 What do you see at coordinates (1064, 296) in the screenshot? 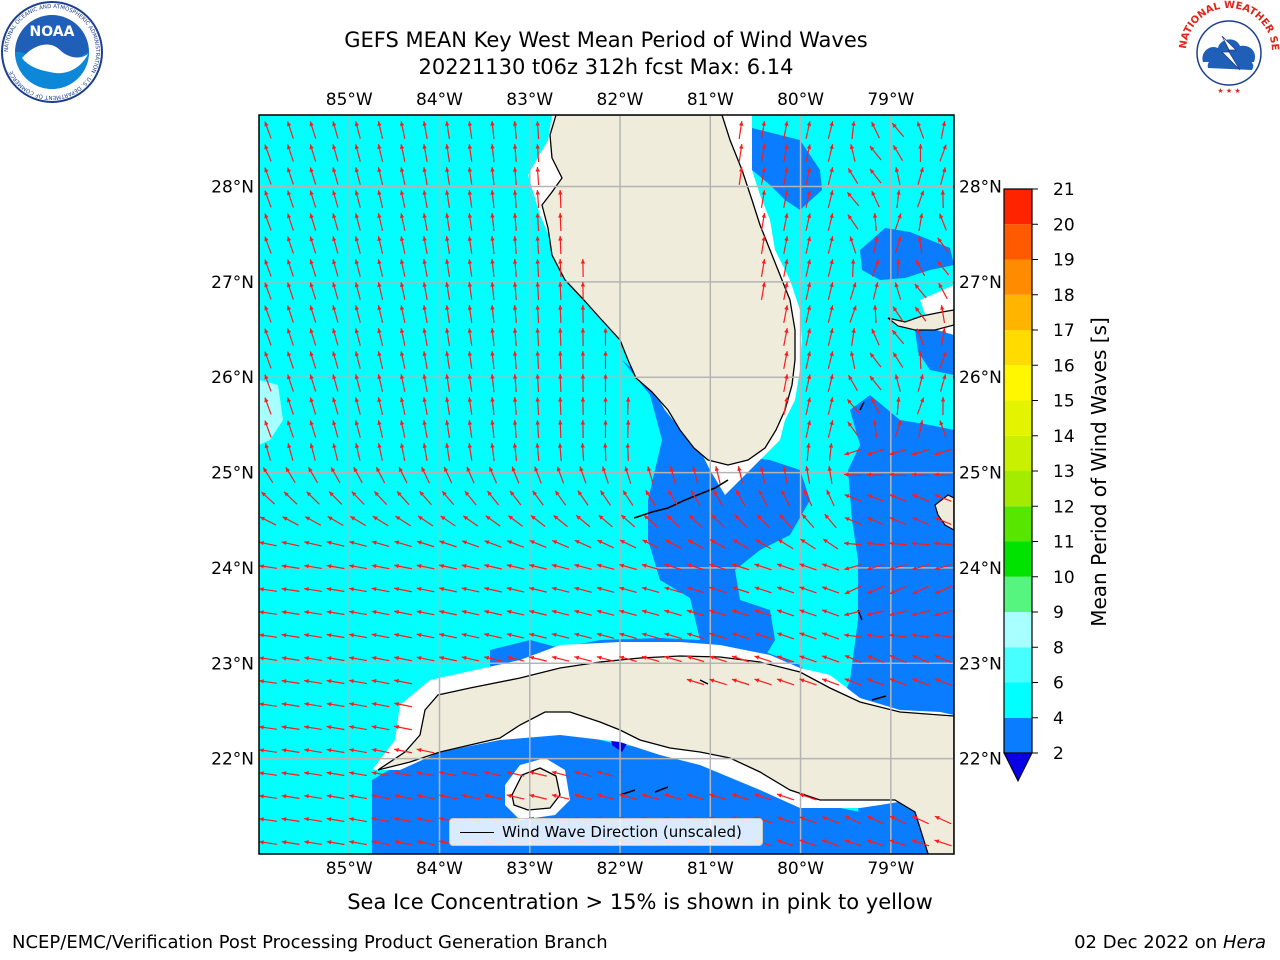
I see `colorbar-tick-label: 18` at bounding box center [1064, 296].